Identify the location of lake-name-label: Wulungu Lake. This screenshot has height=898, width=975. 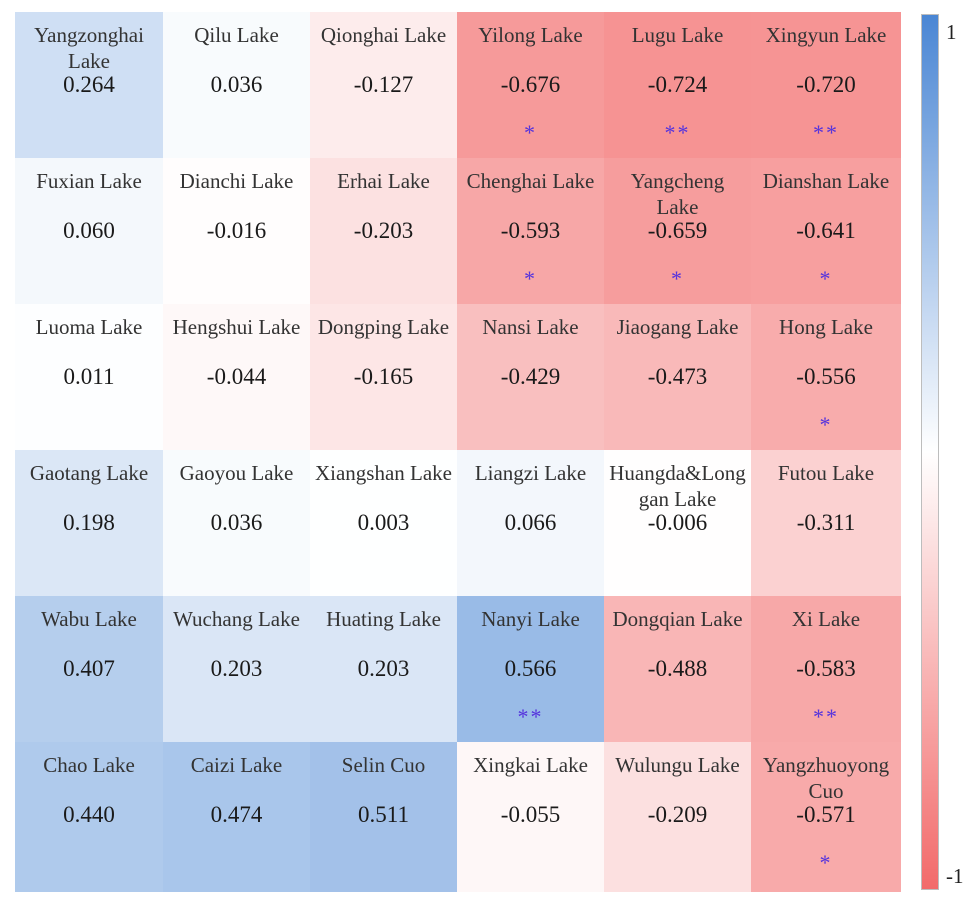
(677, 765).